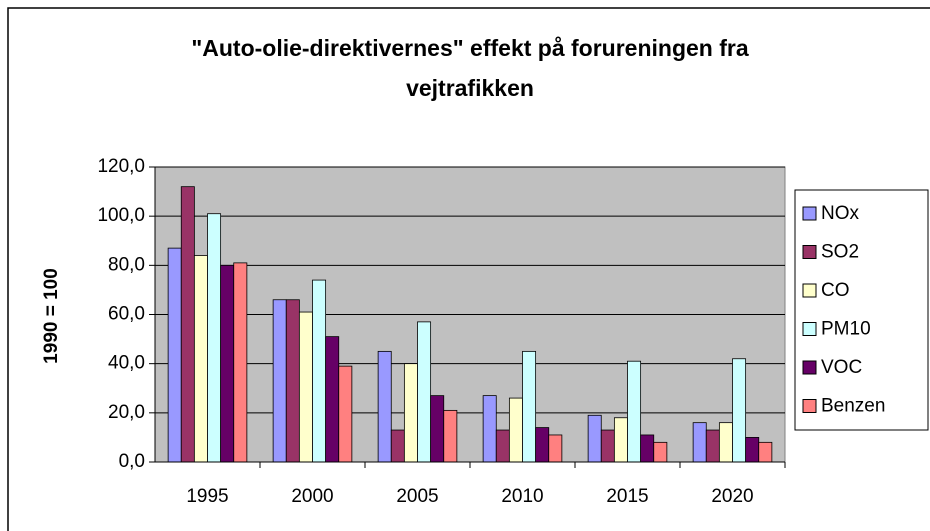 This screenshot has height=531, width=930. What do you see at coordinates (835, 290) in the screenshot?
I see `legend-label: CO` at bounding box center [835, 290].